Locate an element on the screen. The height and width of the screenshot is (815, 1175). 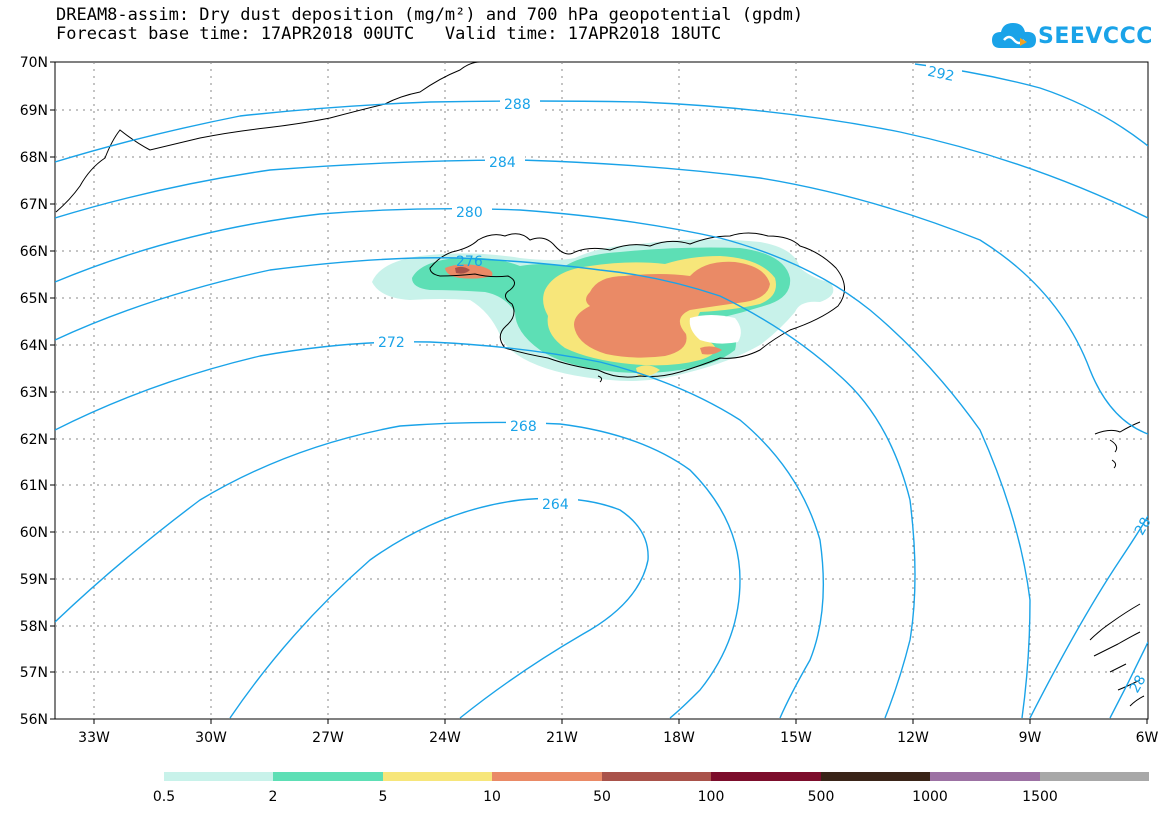
cloud-icon is located at coordinates (1014, 35).